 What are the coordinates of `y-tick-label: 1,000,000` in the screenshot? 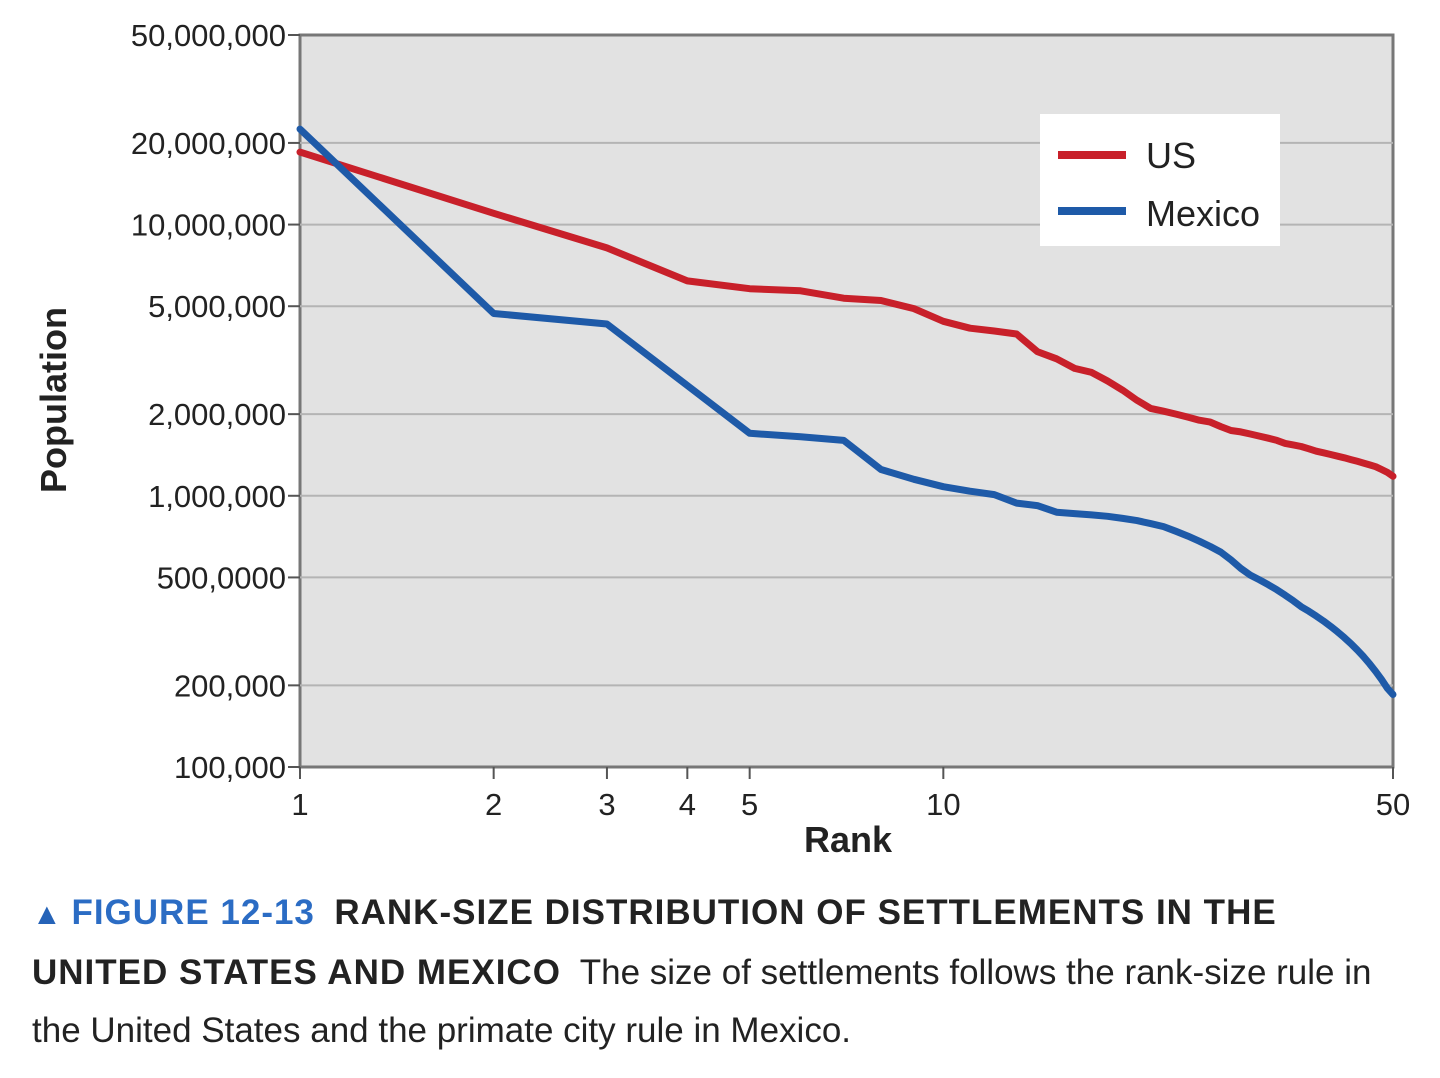 It's located at (217, 496).